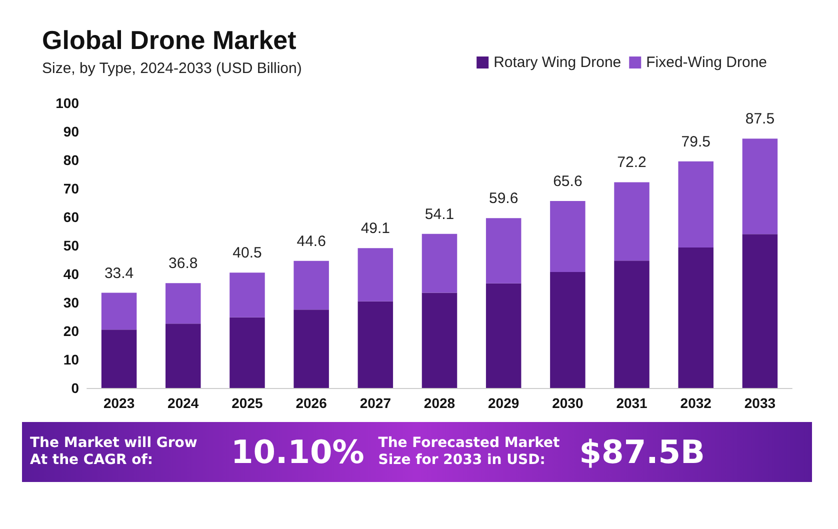  I want to click on text: $87.5B, so click(642, 452).